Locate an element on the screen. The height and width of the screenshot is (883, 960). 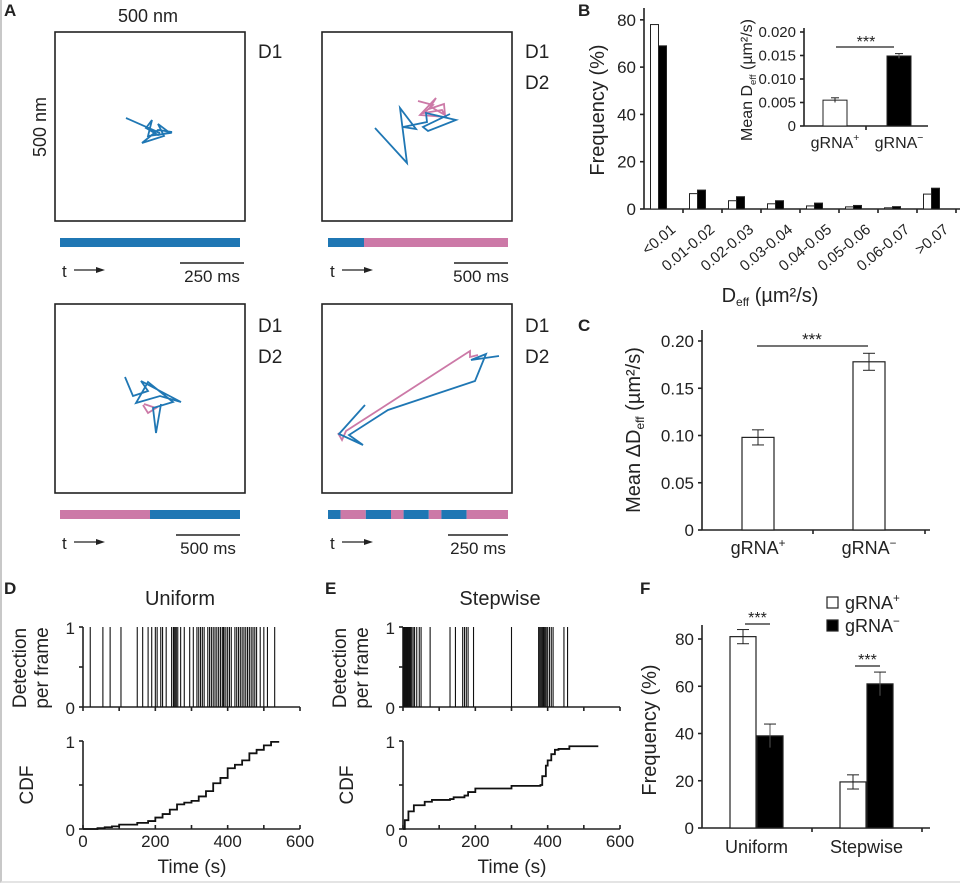
panel-label-e: E is located at coordinates (330, 588).